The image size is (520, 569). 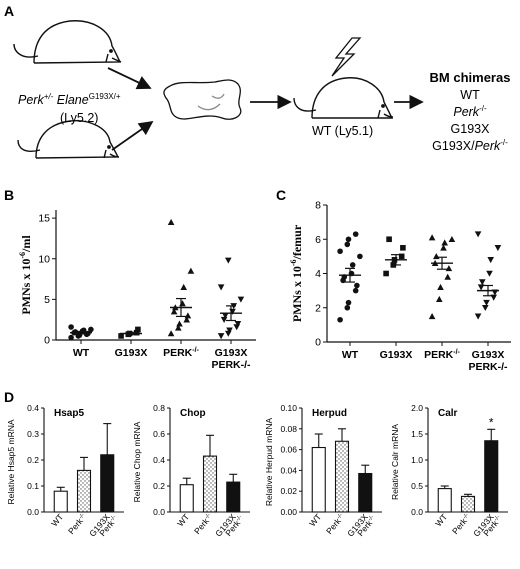 I want to click on donor-mouse-top-icon, so click(x=67, y=42).